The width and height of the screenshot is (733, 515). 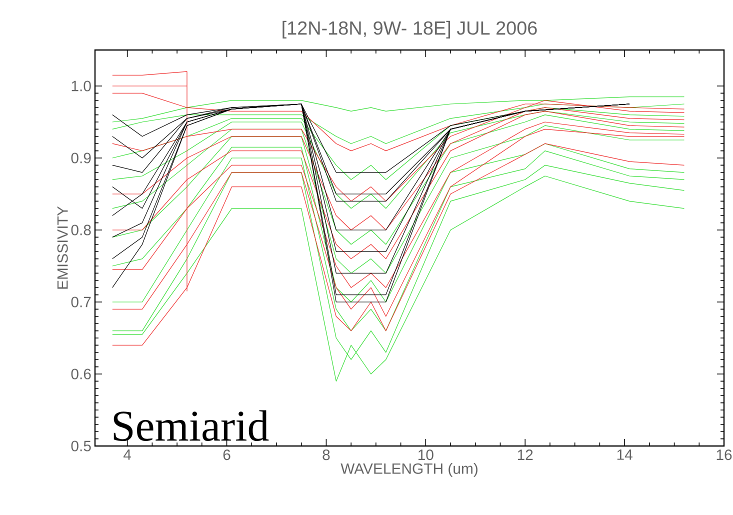 What do you see at coordinates (226, 455) in the screenshot?
I see `x-tick-label: 6` at bounding box center [226, 455].